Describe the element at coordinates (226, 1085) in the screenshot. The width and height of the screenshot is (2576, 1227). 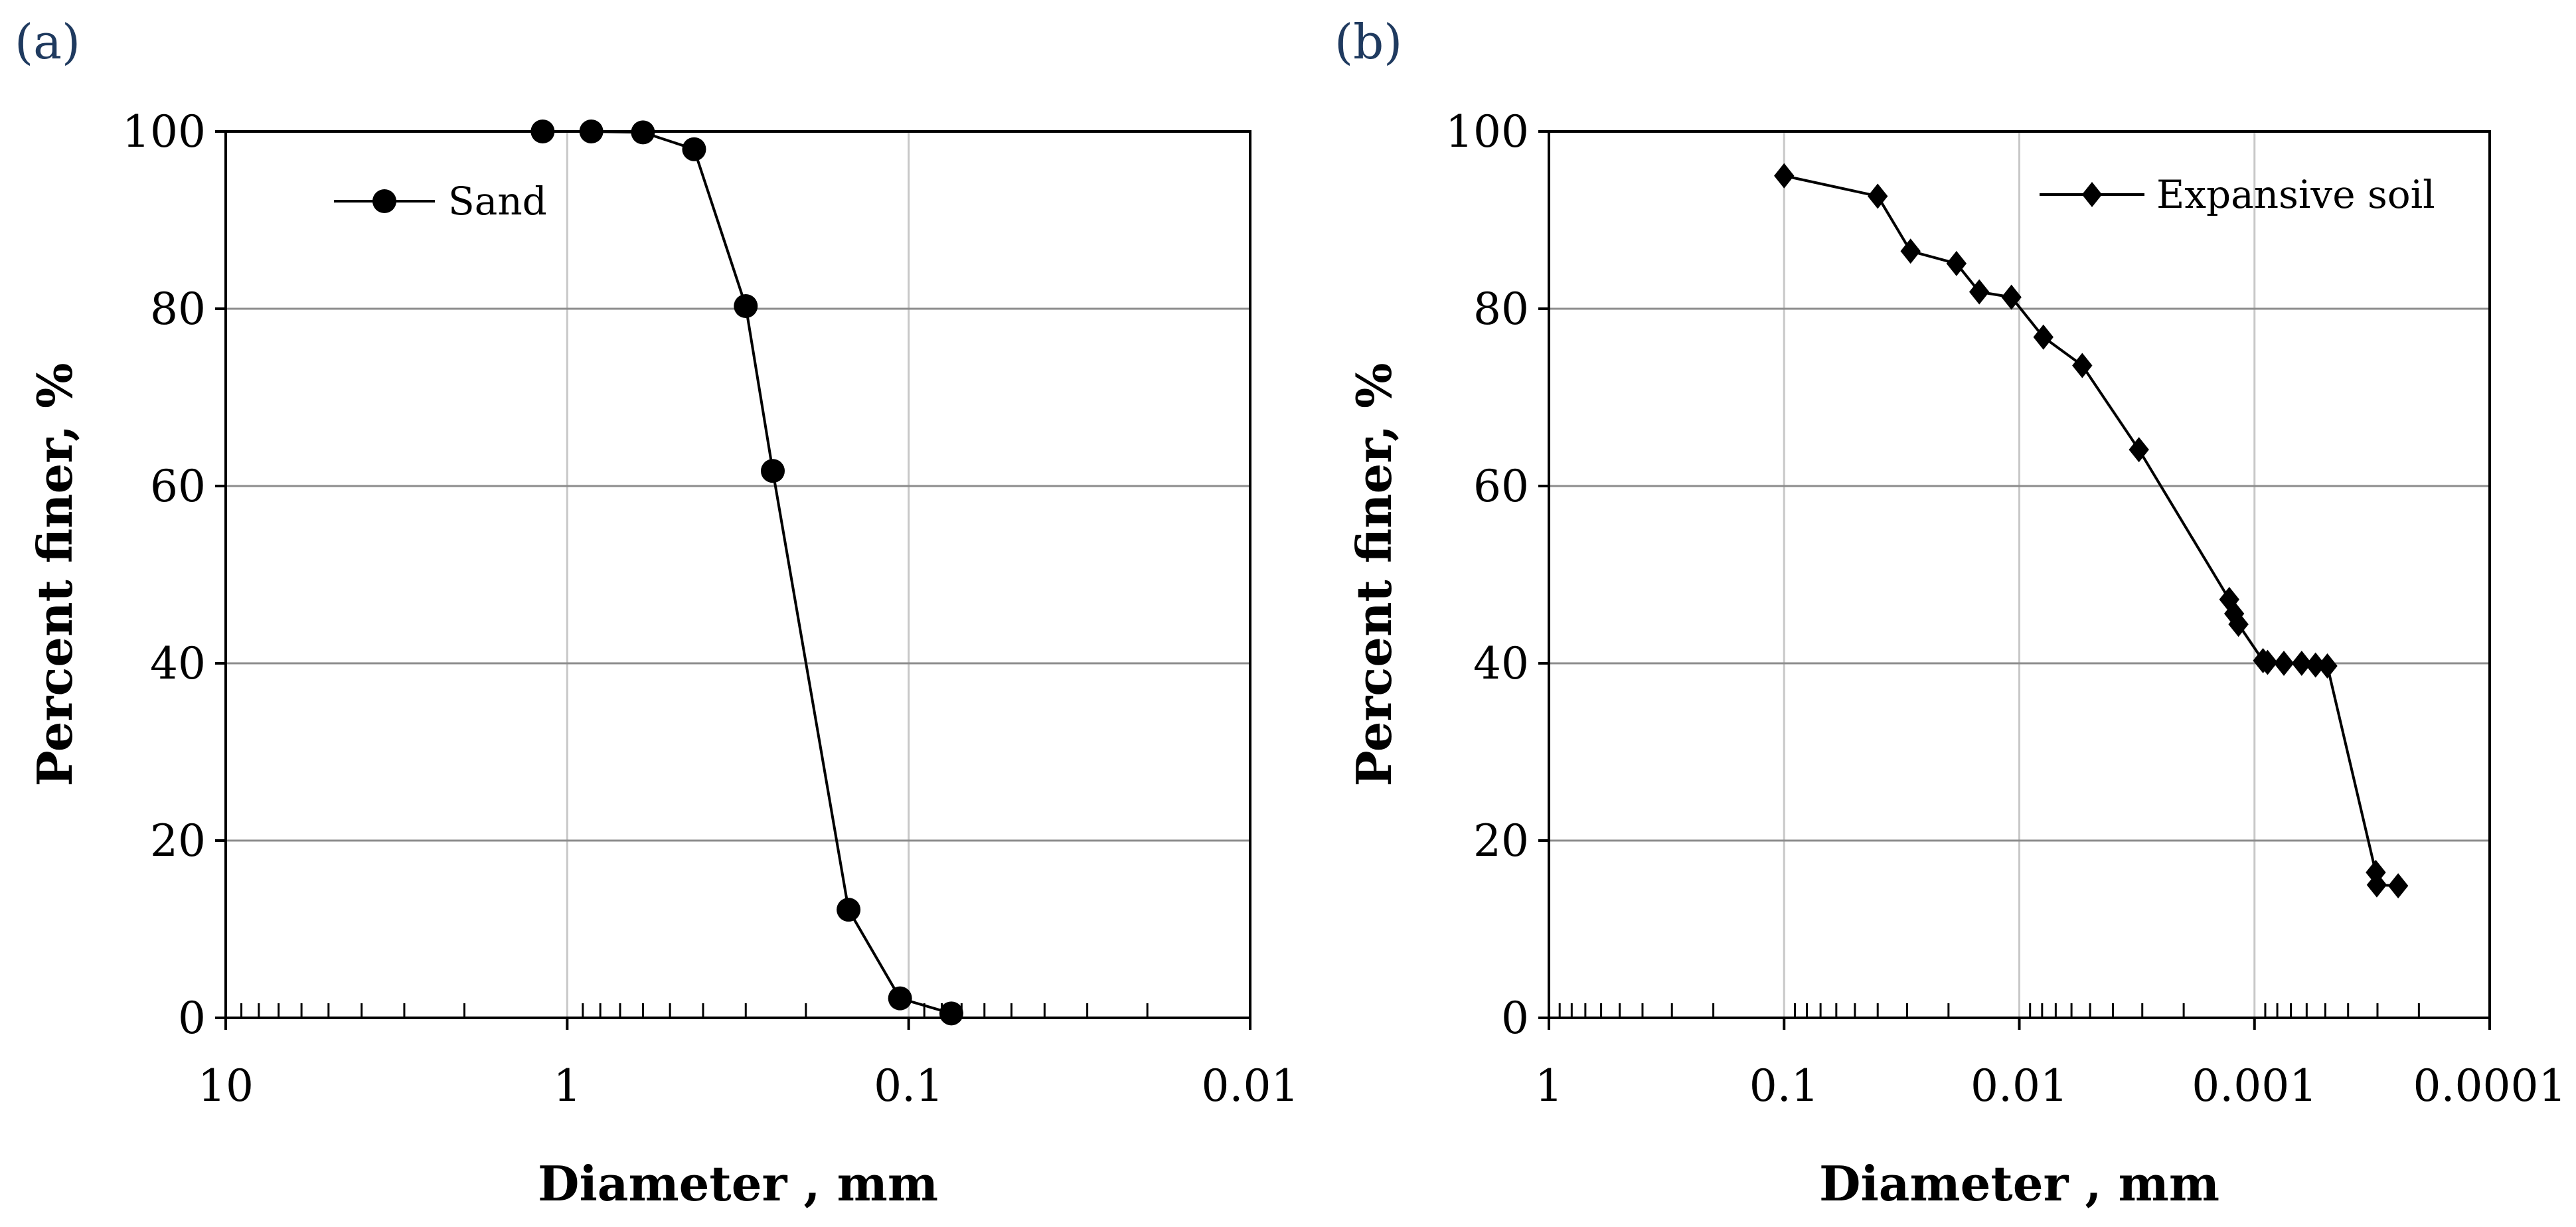
I see `x-tick-label: 10` at that location.